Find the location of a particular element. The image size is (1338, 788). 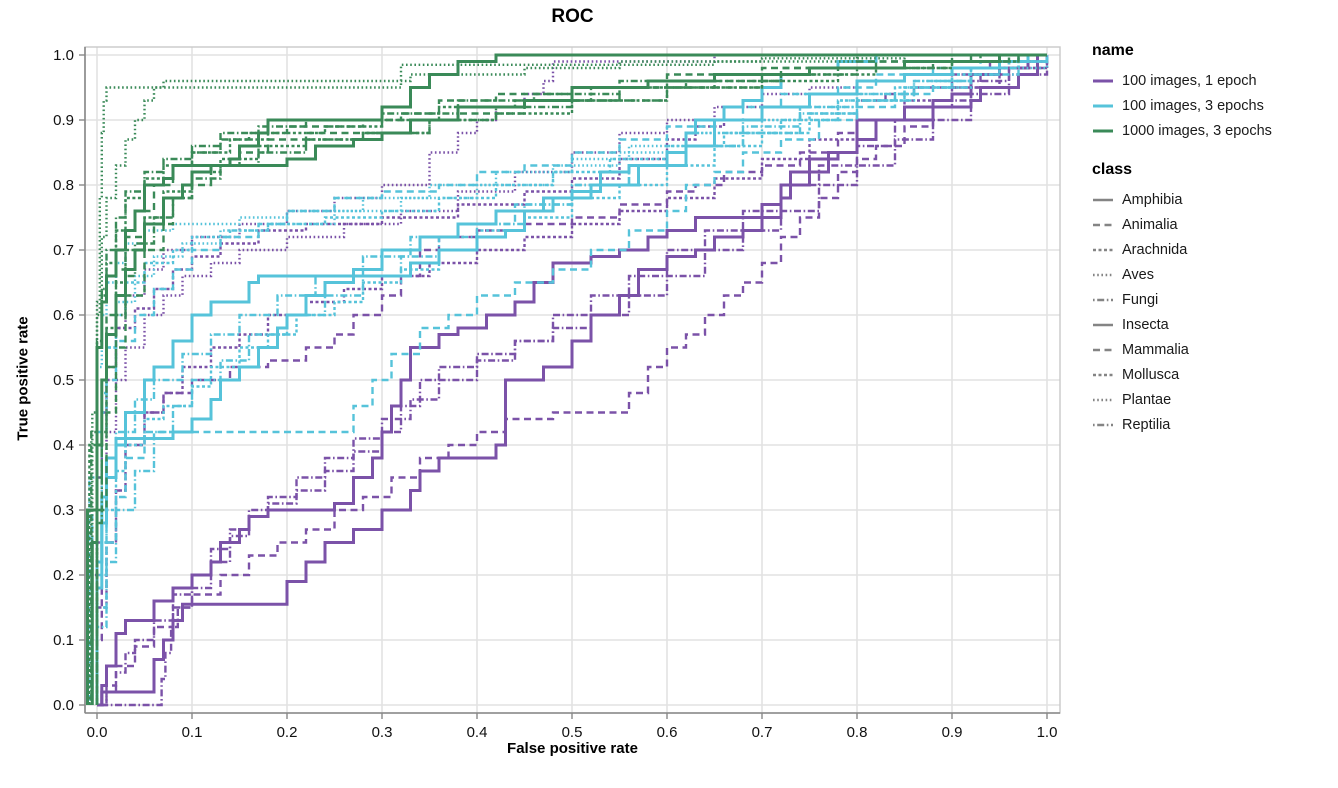

y-tick-label: 0.7 is located at coordinates (63, 250).